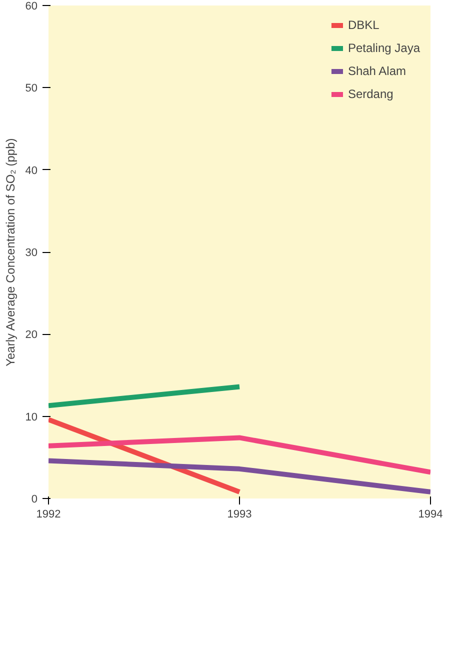  I want to click on legend-label: Serdang, so click(371, 94).